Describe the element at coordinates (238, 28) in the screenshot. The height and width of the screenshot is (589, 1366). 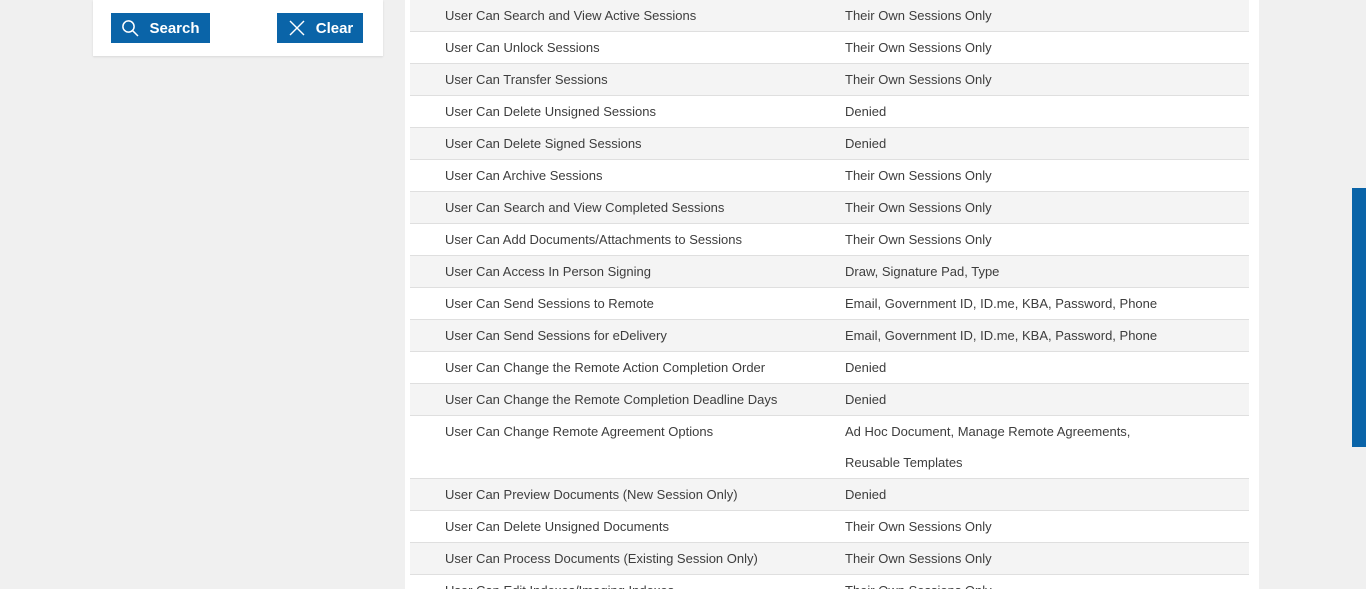
I see `search-panel: Search Clear` at that location.